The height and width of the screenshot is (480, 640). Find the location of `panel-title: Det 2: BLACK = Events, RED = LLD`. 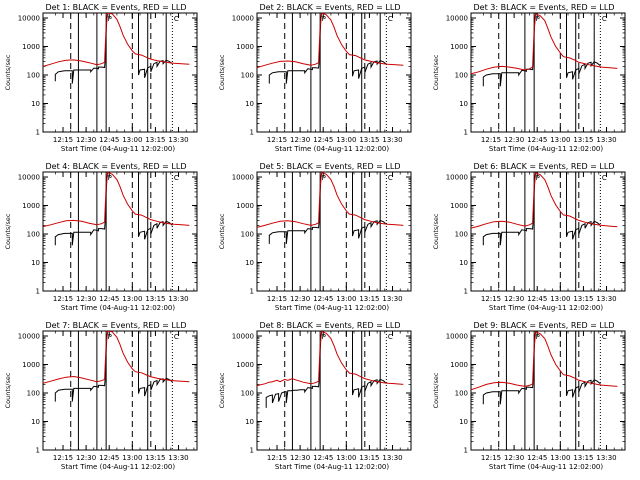

panel-title: Det 2: BLACK = Events, RED = LLD is located at coordinates (330, 7).